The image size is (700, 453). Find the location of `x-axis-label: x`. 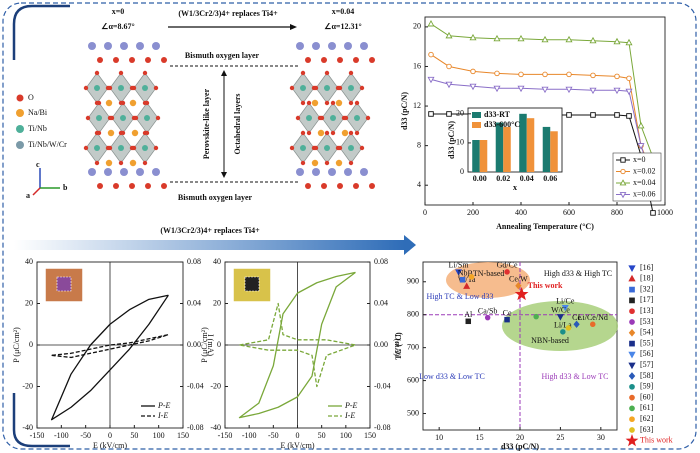

x-axis-label: x is located at coordinates (515, 187).